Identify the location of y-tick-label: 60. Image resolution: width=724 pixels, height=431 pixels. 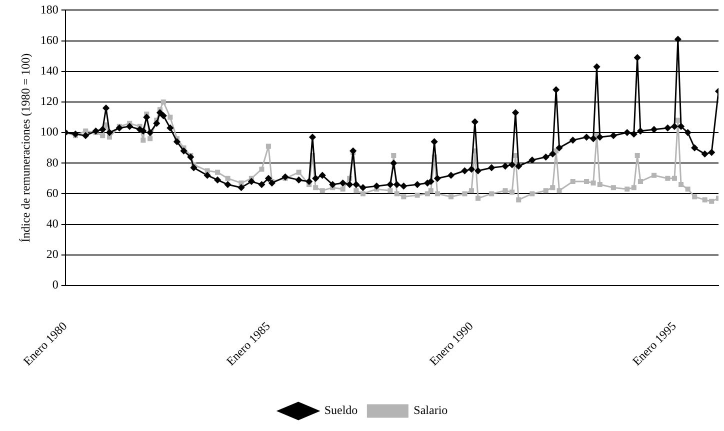
(52, 193).